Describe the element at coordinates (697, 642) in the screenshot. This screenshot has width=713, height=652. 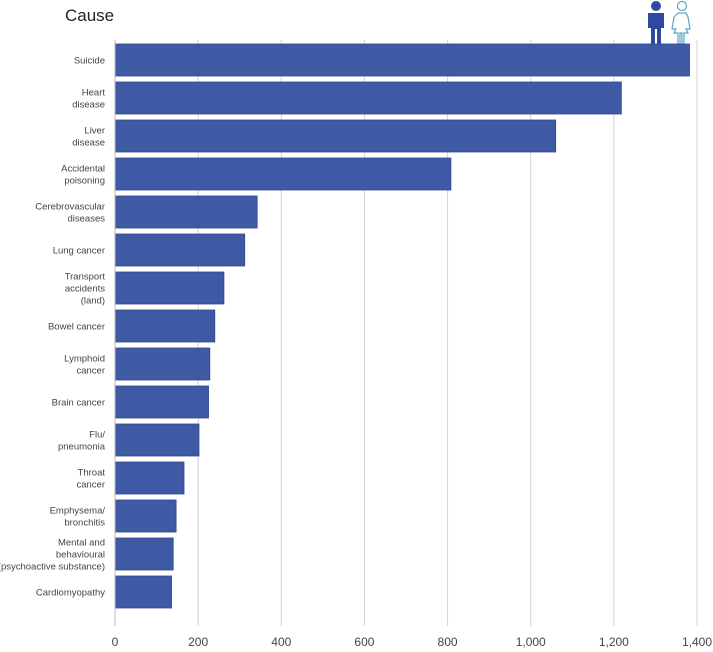
I see `x-tick-label: 1,400` at that location.